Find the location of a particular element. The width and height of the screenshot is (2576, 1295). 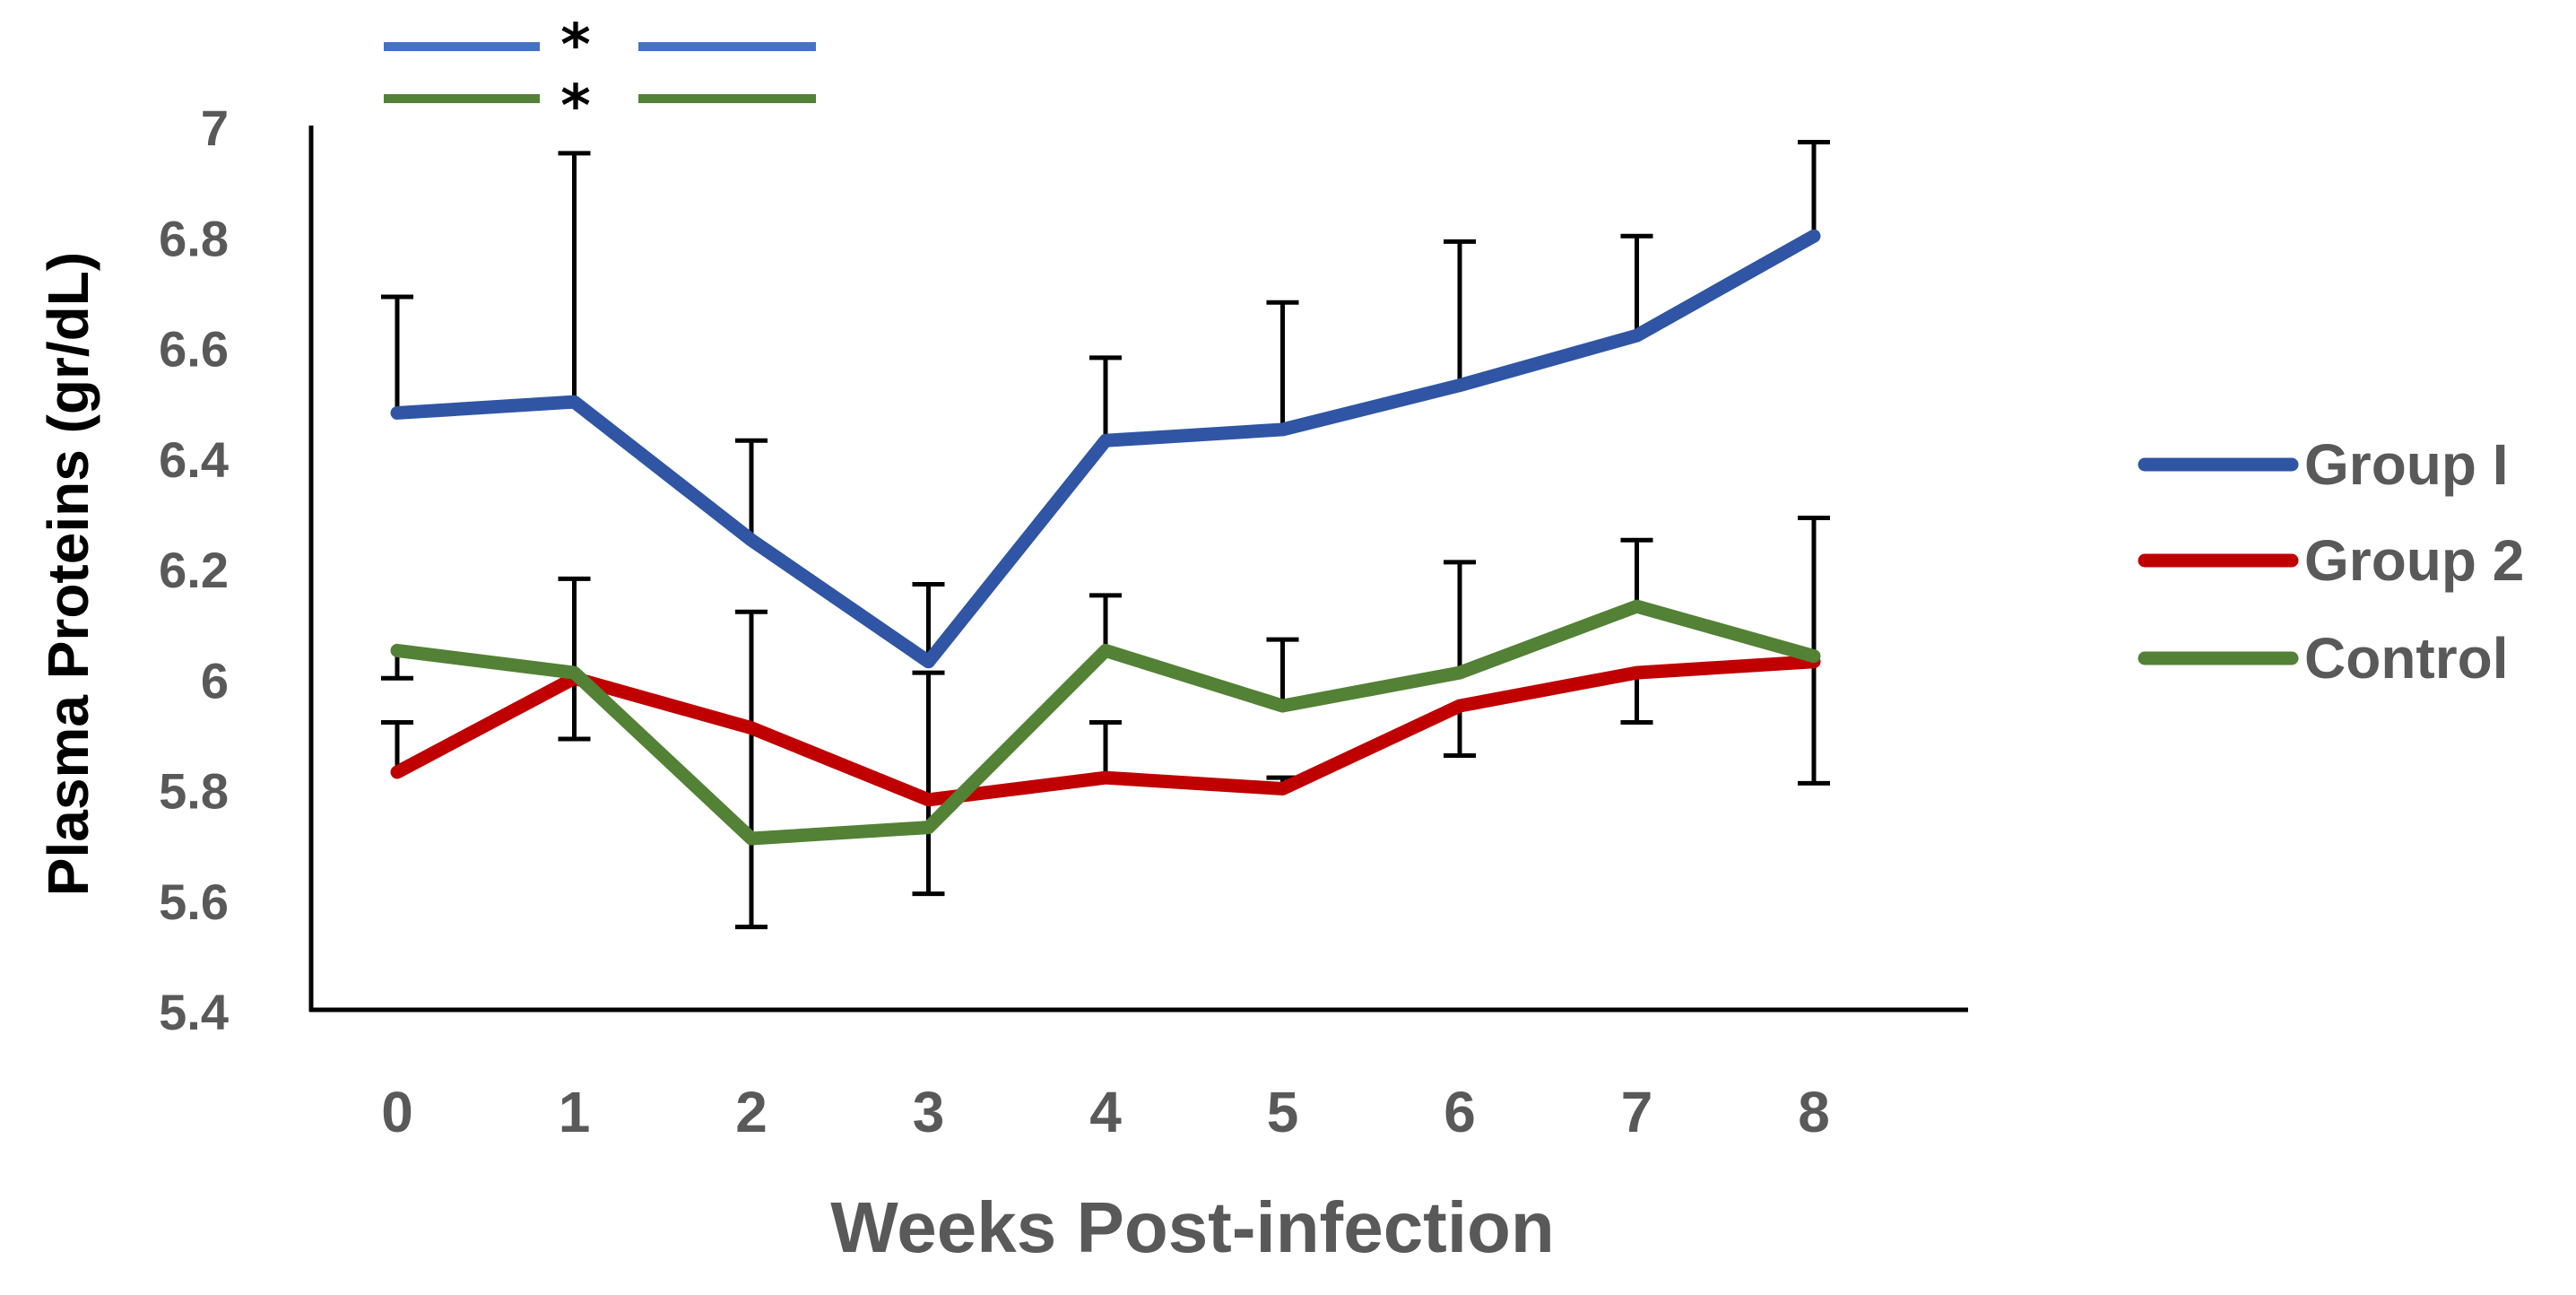

legend-label-control: Control is located at coordinates (2406, 658).